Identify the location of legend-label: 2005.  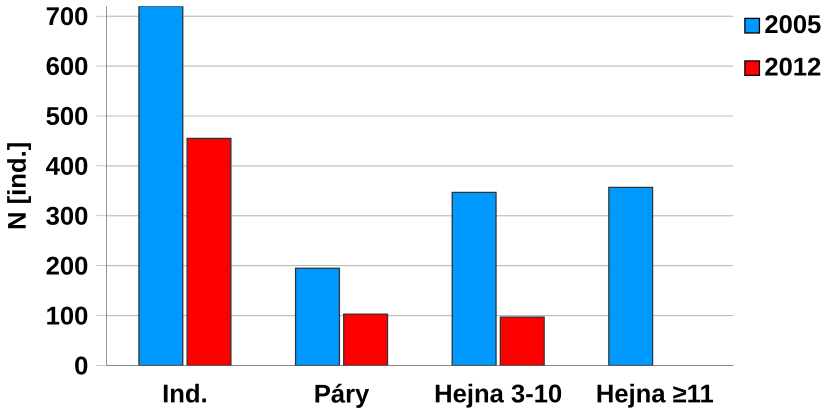
(793, 24).